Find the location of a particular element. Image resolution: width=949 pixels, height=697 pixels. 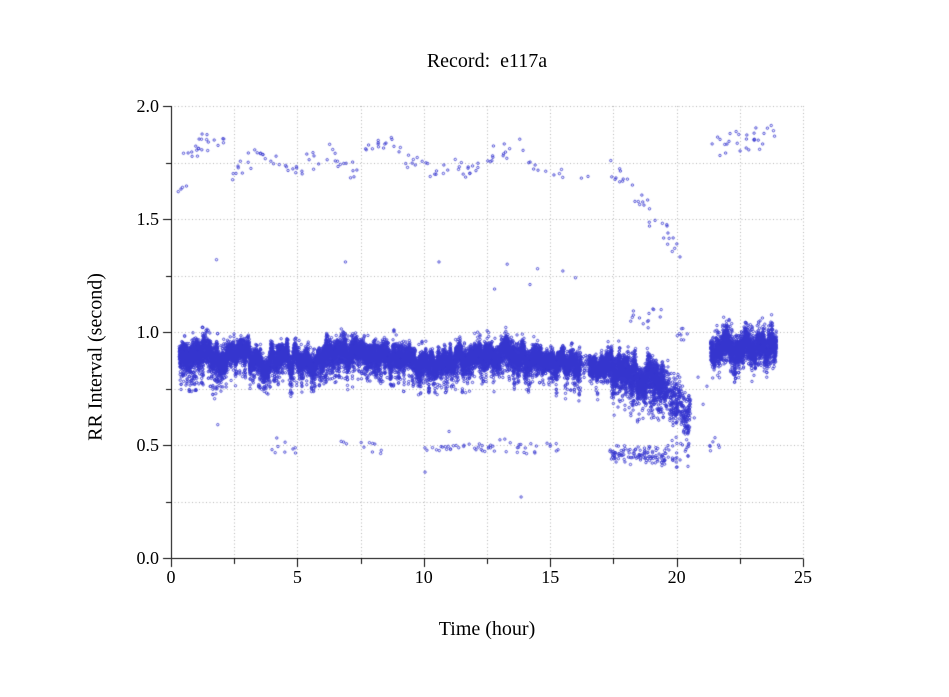

x-axis-label: Time (hour) is located at coordinates (487, 629).